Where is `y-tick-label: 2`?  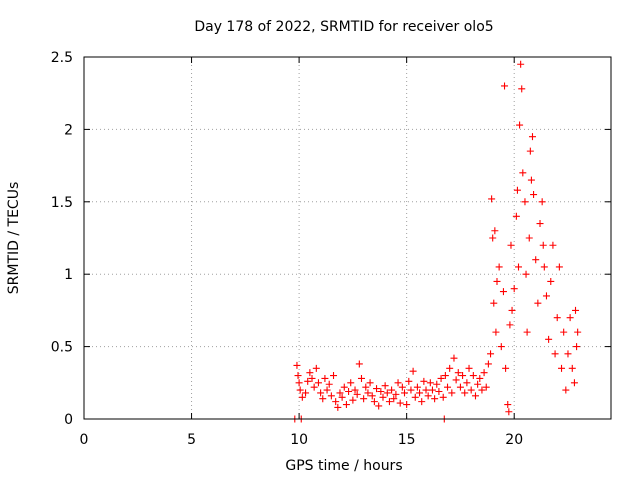 y-tick-label: 2 is located at coordinates (68, 130).